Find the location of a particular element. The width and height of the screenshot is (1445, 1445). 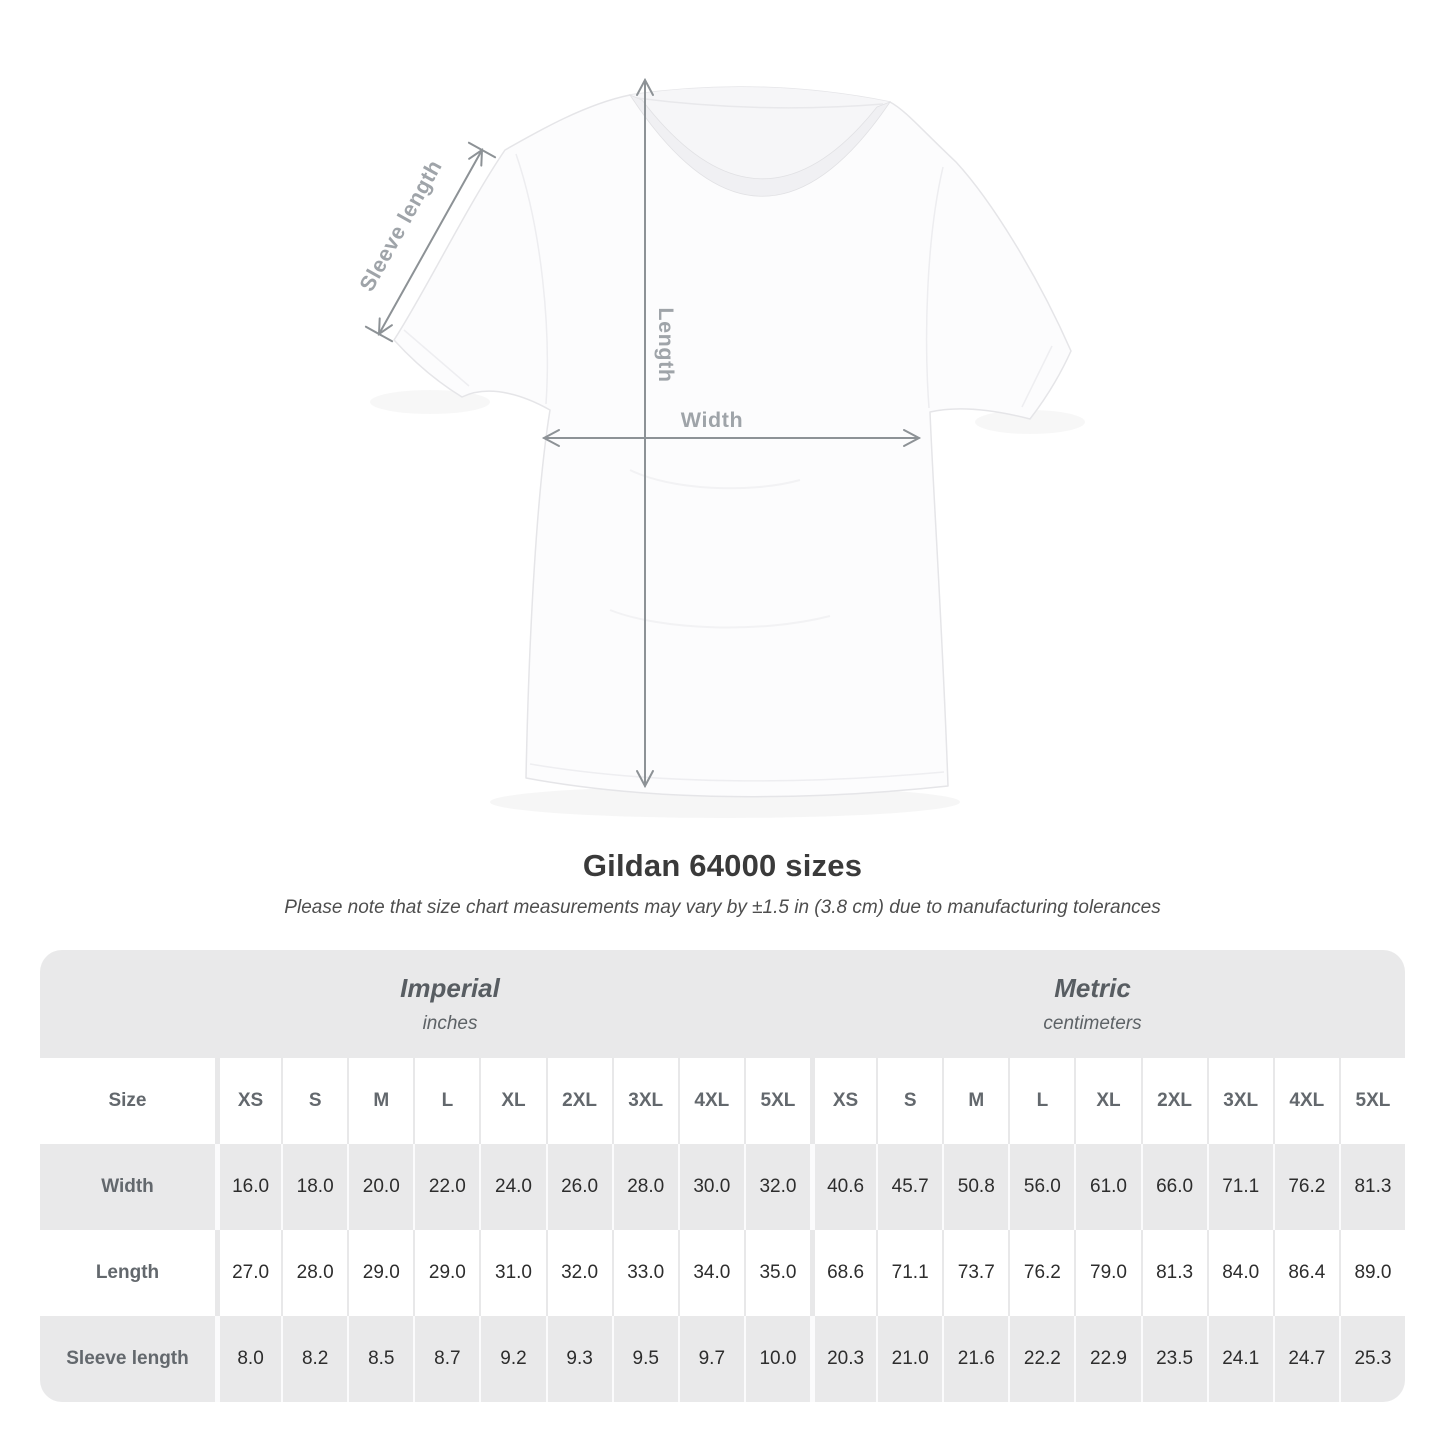

imperial-unit: inches is located at coordinates (450, 1023).